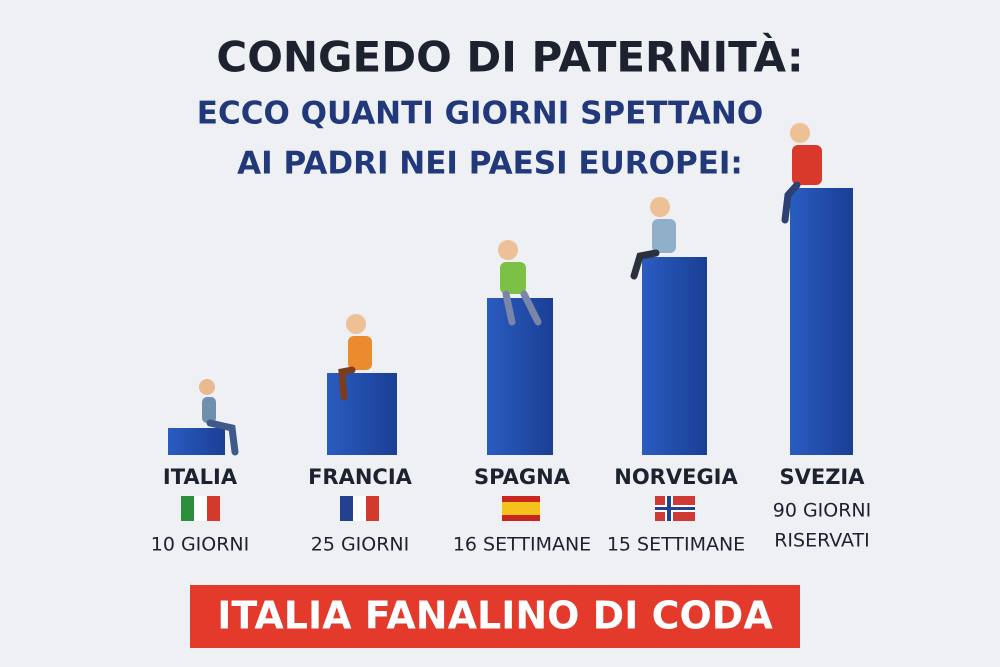  What do you see at coordinates (438, 508) in the screenshot?
I see `flags` at bounding box center [438, 508].